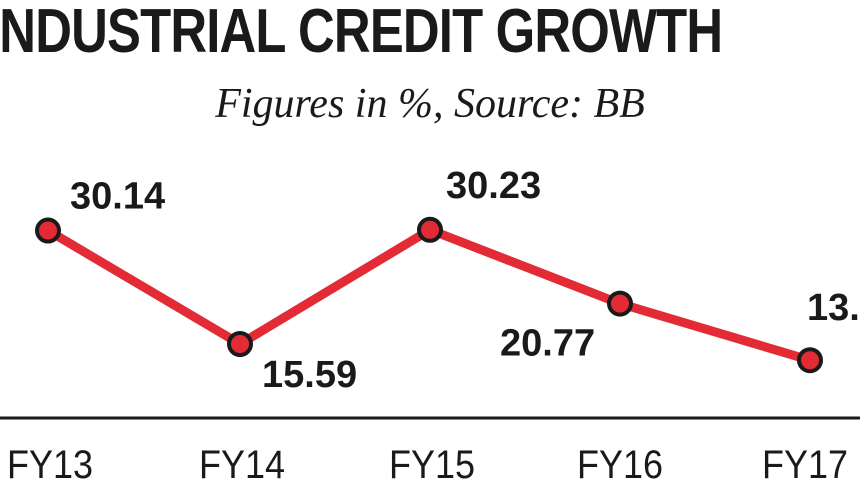 The image size is (860, 484). Describe the element at coordinates (805, 463) in the screenshot. I see `x-tick-label-fy17: FY17` at that location.